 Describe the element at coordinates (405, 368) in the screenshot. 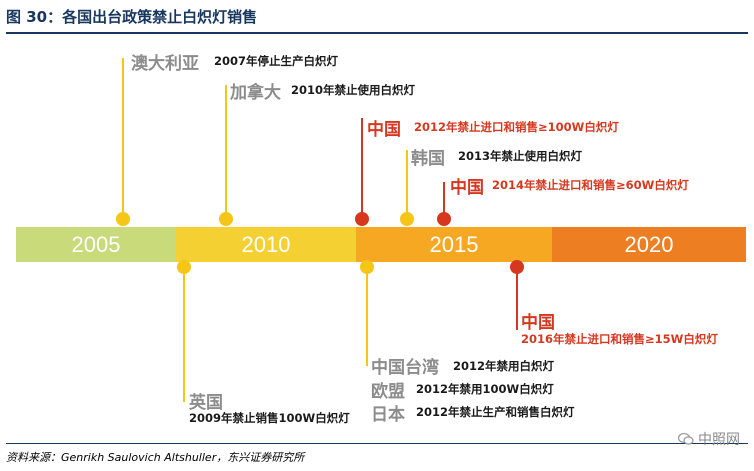

I see `event-country: 中国台湾` at that location.